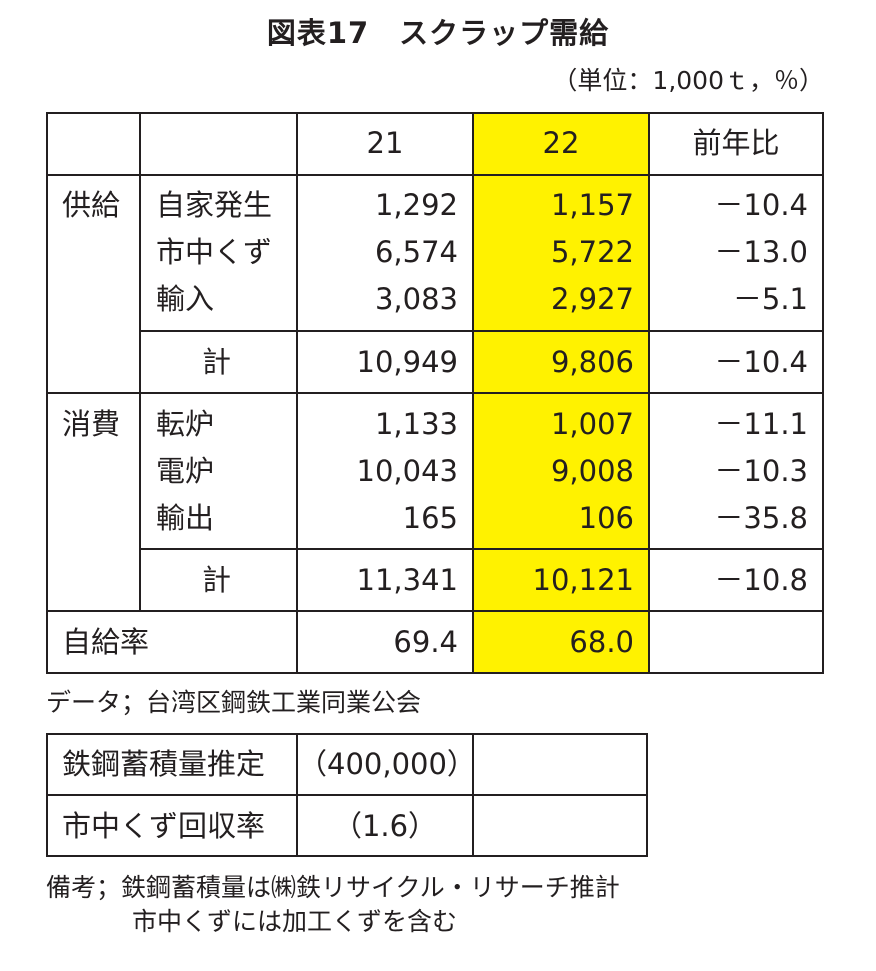  I want to click on sub-row-value: （400,000）, so click(387, 764).